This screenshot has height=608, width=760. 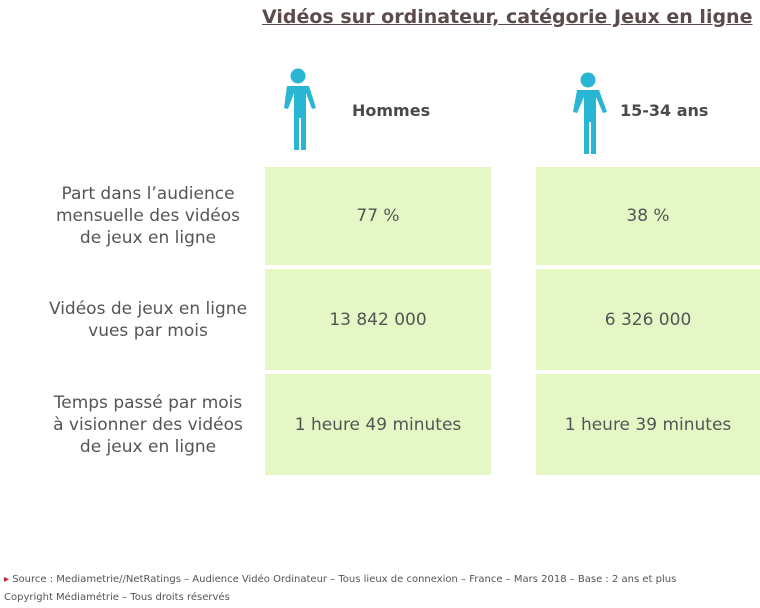 I want to click on row-label: Vidéos de jeux en ligne vues par mois, so click(x=148, y=319).